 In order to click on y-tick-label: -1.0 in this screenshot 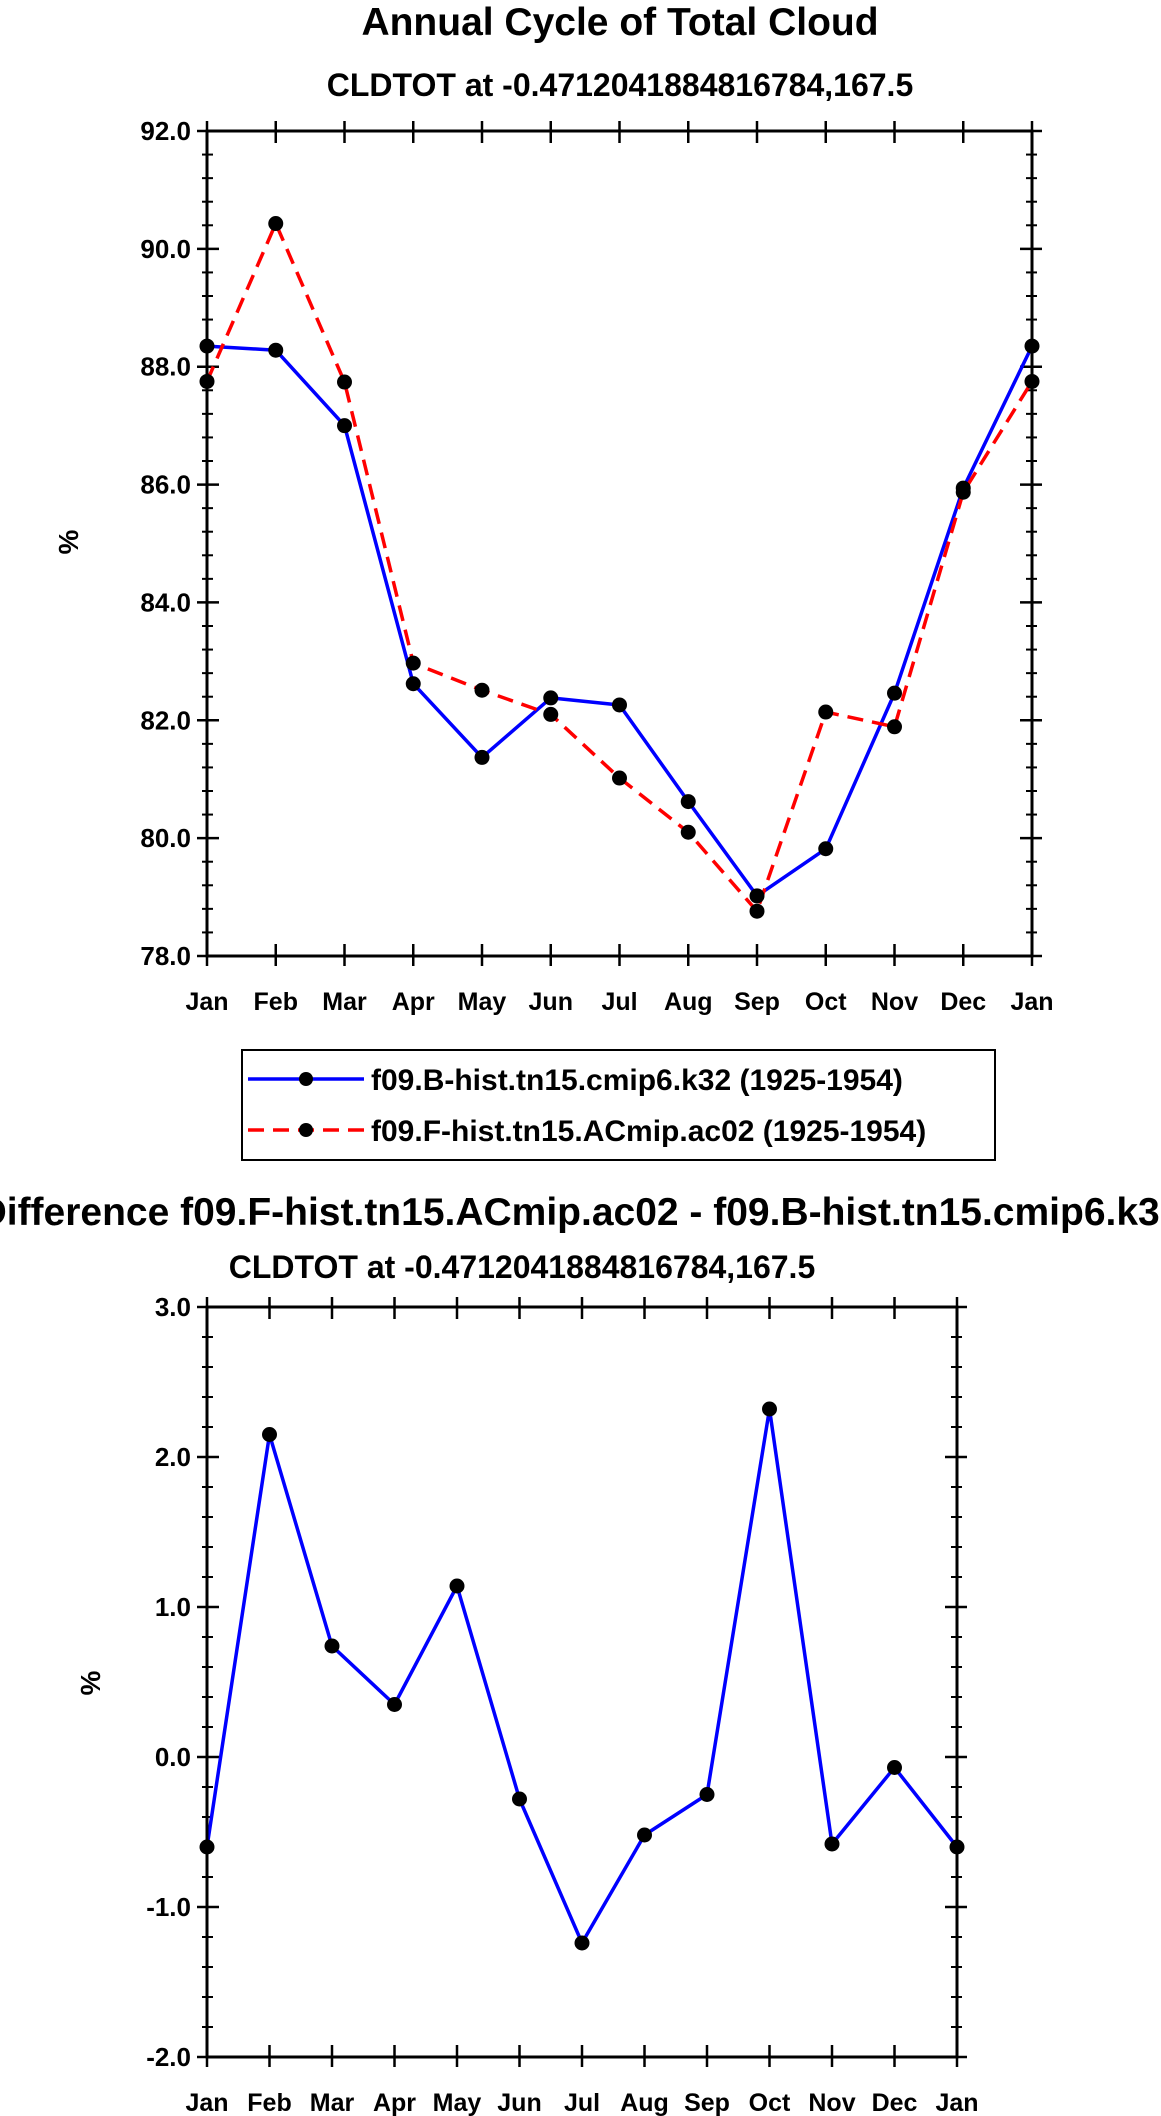, I will do `click(168, 1907)`.